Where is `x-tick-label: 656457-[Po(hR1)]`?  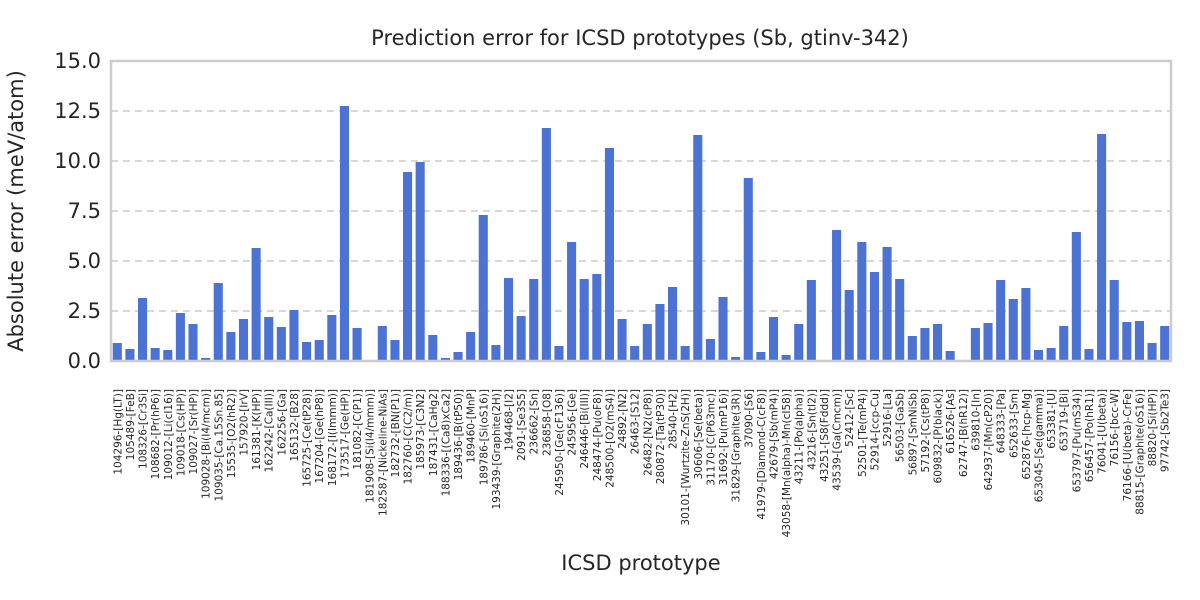 x-tick-label: 656457-[Po(hR1)] is located at coordinates (1090, 435).